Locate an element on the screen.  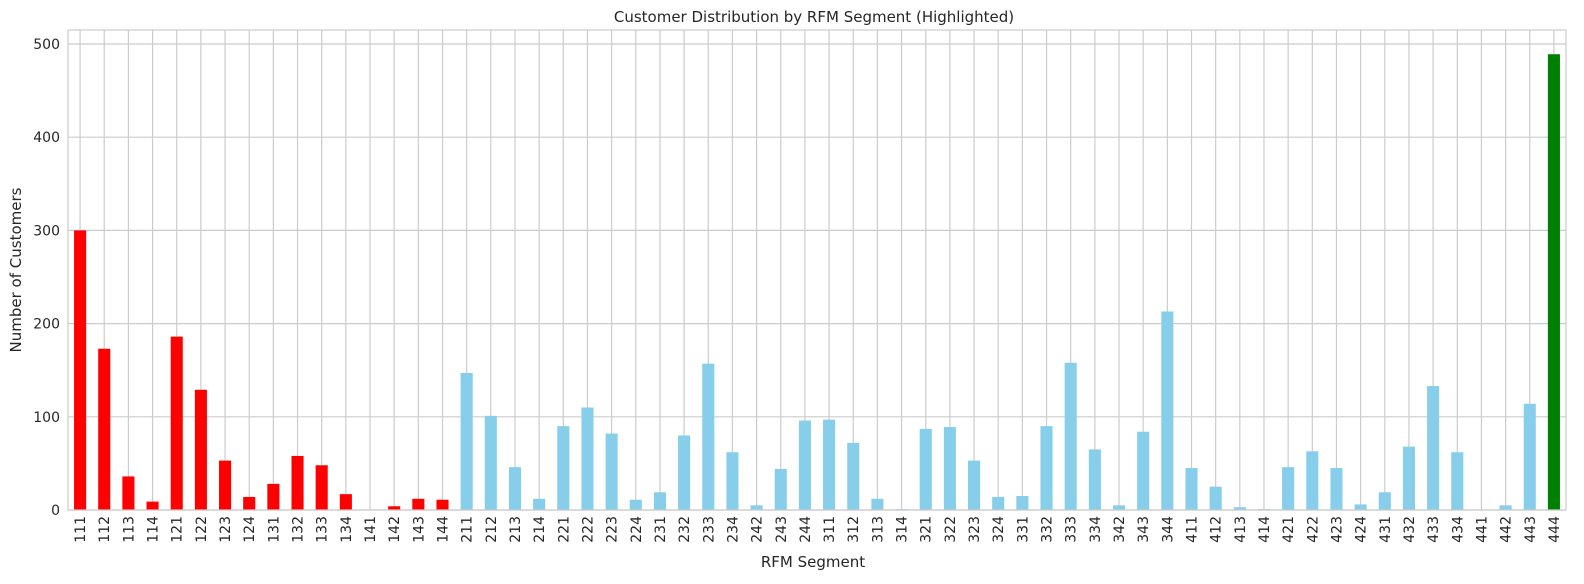
x-tick-label: 132 is located at coordinates (299, 529).